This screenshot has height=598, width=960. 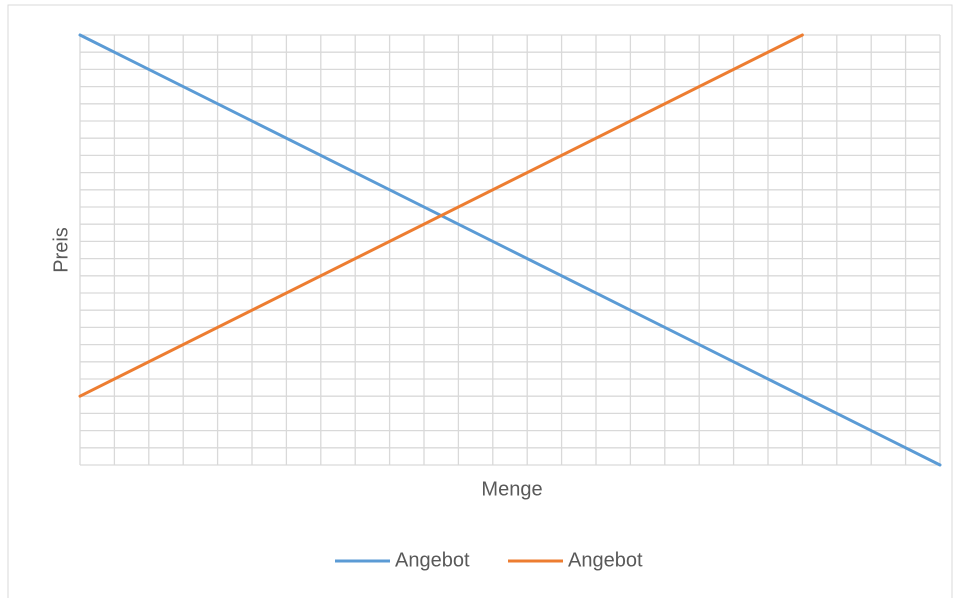 I want to click on legend: Angebot Angebot, so click(x=489, y=560).